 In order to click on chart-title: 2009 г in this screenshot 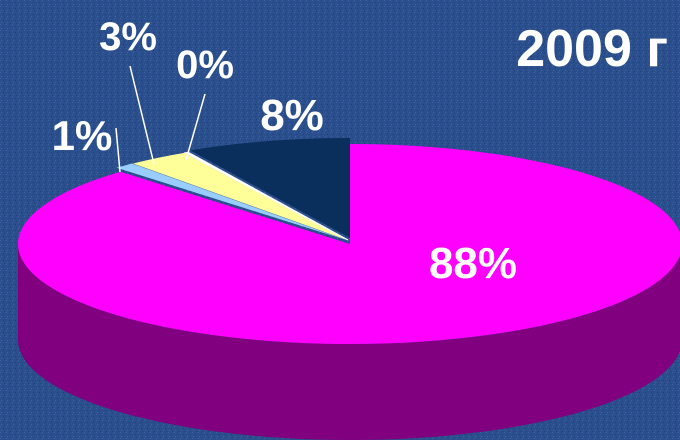, I will do `click(592, 49)`.